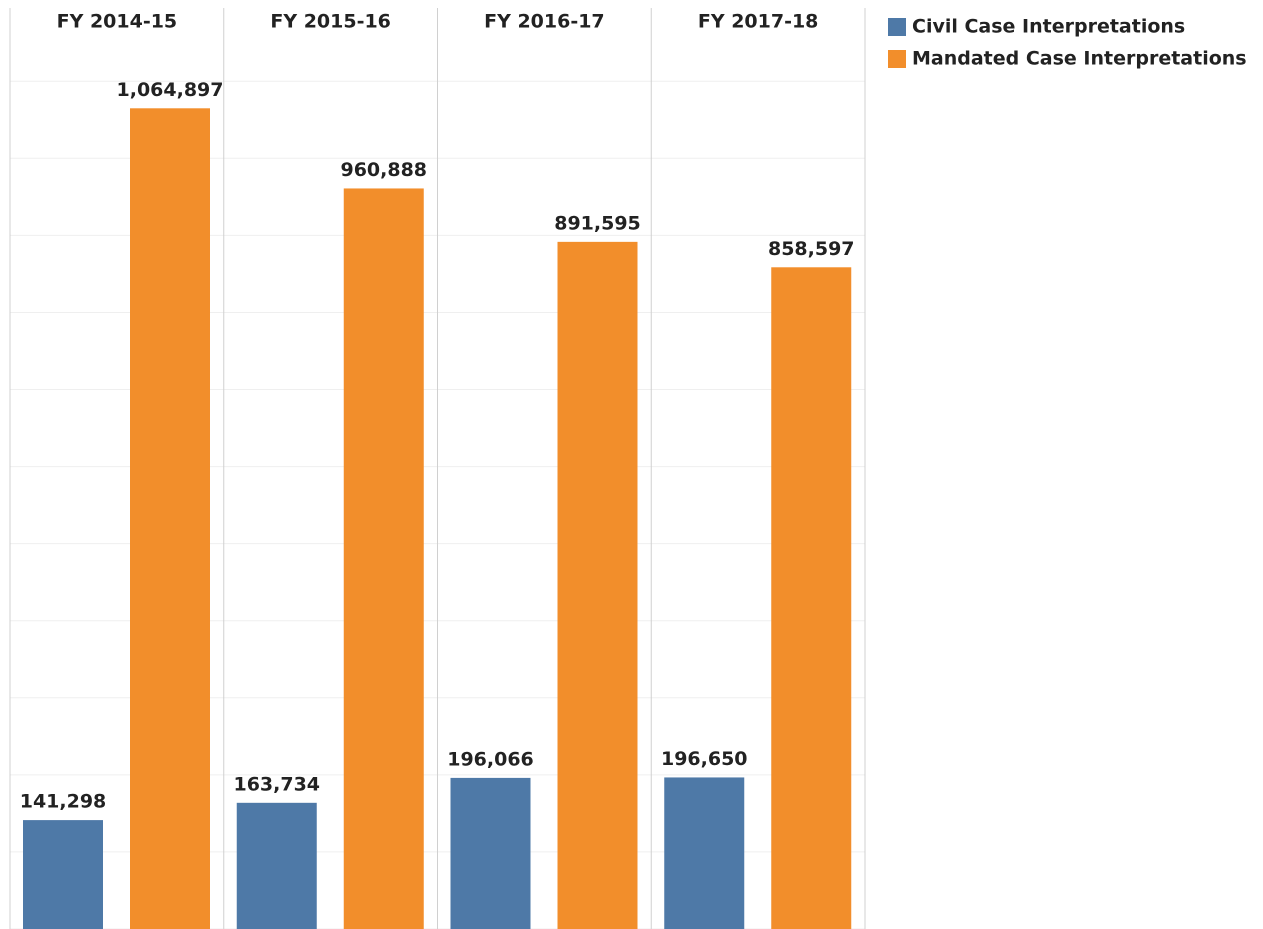 Image resolution: width=1263 pixels, height=929 pixels. Describe the element at coordinates (490, 759) in the screenshot. I see `value-label: 196,066` at that location.